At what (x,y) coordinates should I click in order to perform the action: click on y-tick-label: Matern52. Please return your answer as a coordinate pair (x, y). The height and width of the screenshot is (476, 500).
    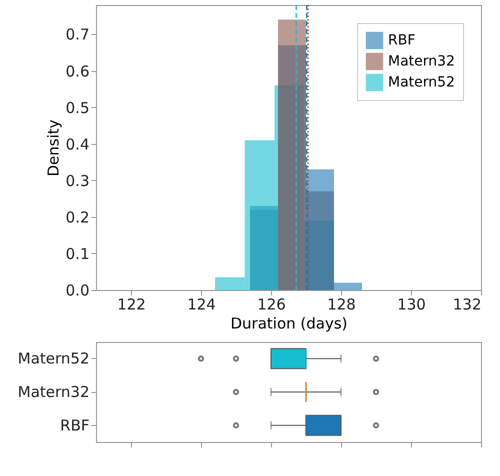
    Looking at the image, I should click on (54, 359).